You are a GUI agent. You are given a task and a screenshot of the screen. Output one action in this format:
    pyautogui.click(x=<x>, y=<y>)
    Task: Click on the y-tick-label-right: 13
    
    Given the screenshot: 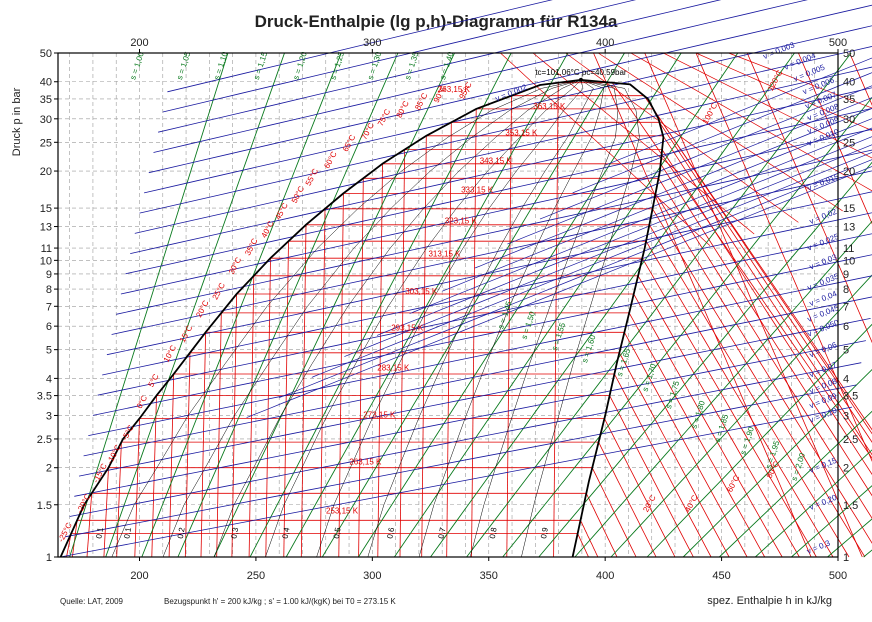 What is the action you would take?
    pyautogui.click(x=849, y=228)
    